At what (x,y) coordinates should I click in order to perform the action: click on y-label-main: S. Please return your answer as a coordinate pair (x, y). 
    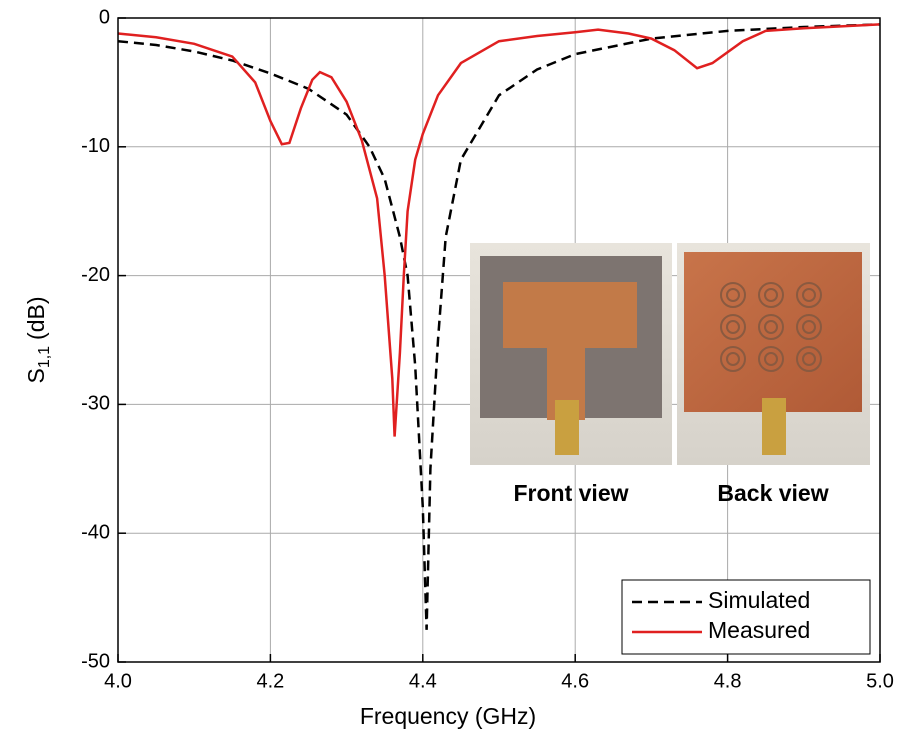
    Looking at the image, I should click on (36, 375).